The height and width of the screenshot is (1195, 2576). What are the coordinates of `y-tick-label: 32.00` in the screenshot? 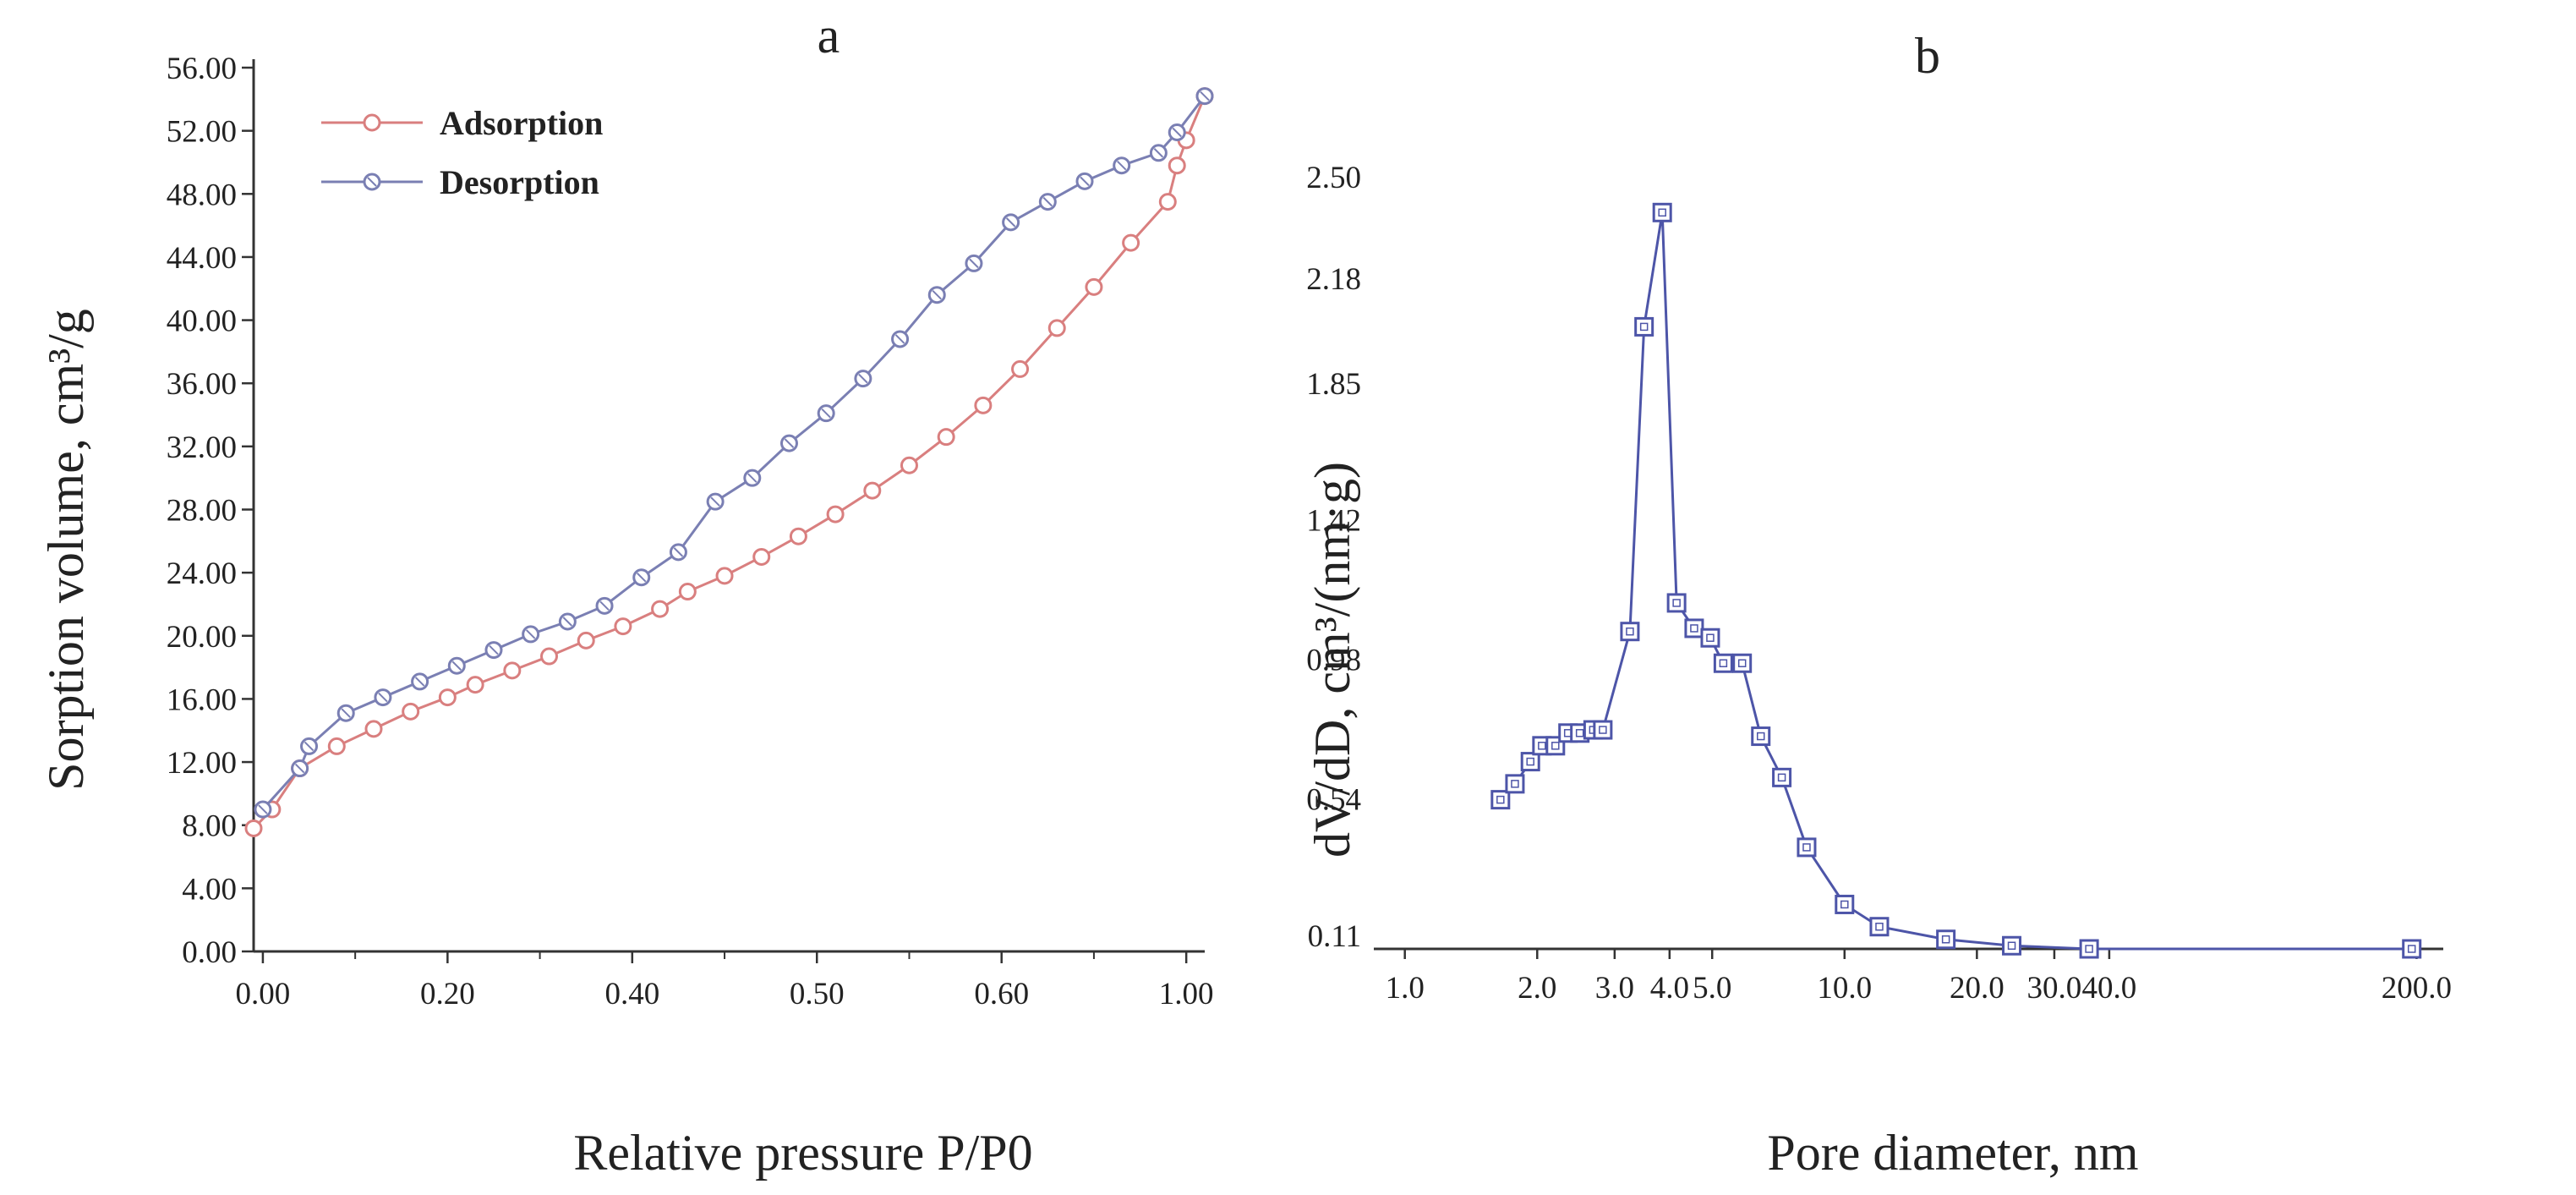 It's located at (202, 447).